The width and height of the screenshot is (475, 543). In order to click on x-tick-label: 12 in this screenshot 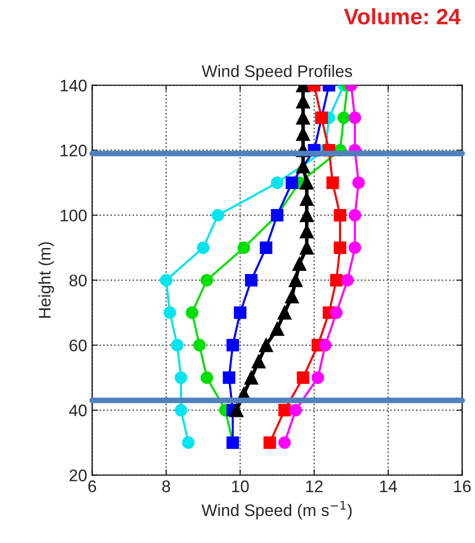, I will do `click(314, 486)`.